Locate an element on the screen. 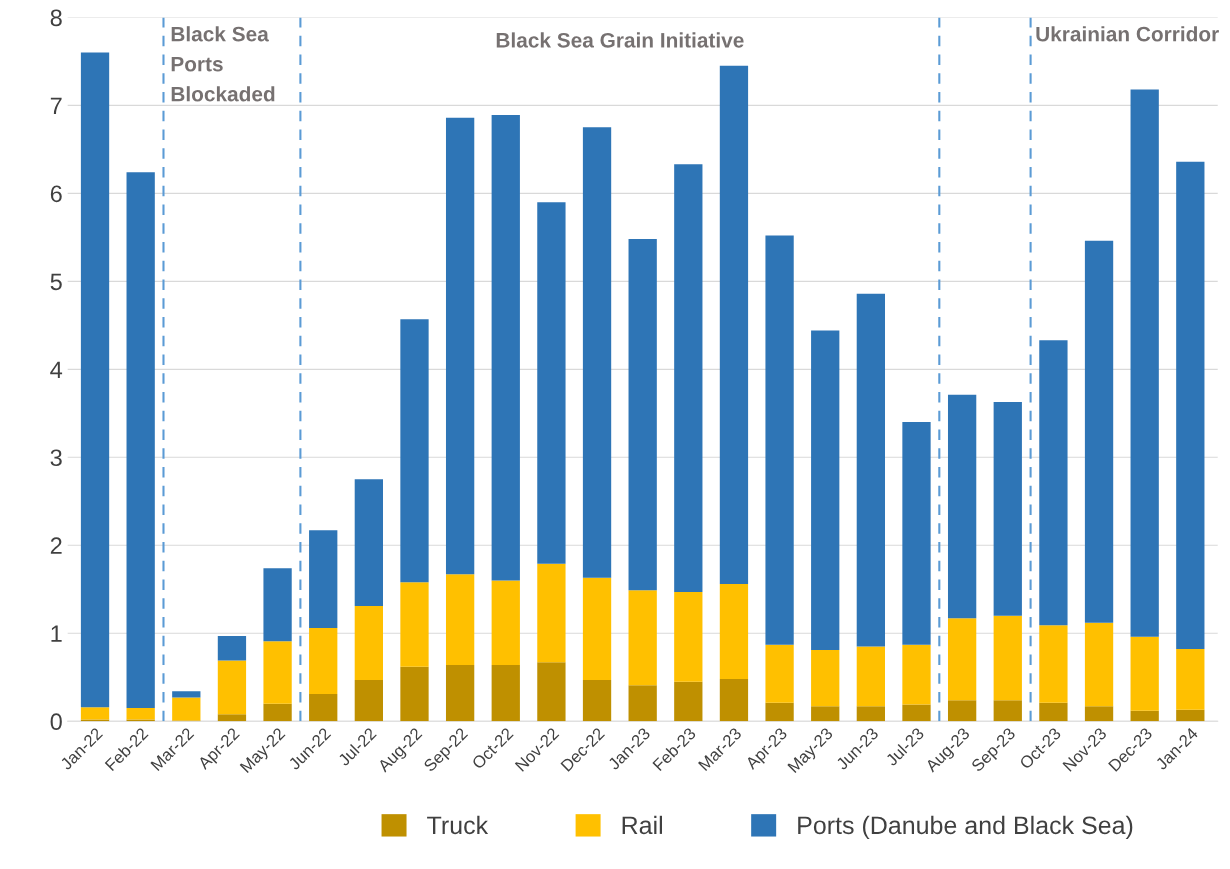  y-tick-label: 5 is located at coordinates (56, 282).